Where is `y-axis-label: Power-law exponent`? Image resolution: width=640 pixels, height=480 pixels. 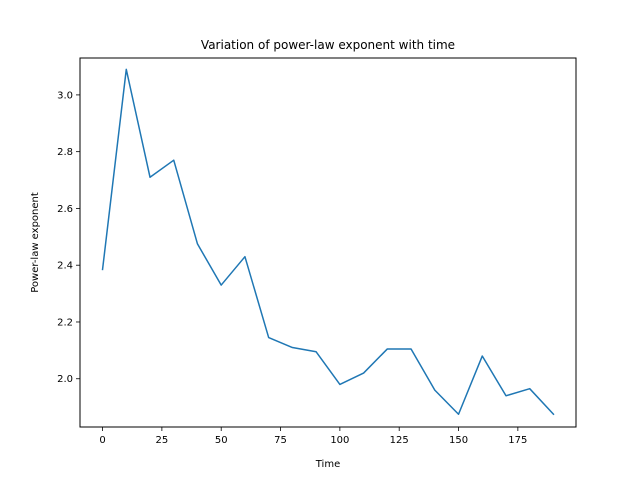 y-axis-label: Power-law exponent is located at coordinates (35, 242).